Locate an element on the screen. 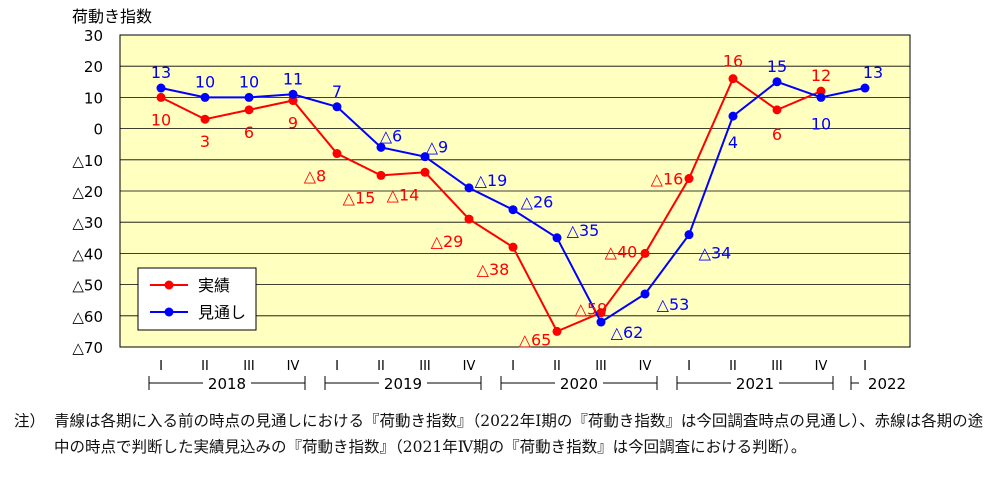 Image resolution: width=1000 pixels, height=490 pixels. data-label: △9 is located at coordinates (437, 147).